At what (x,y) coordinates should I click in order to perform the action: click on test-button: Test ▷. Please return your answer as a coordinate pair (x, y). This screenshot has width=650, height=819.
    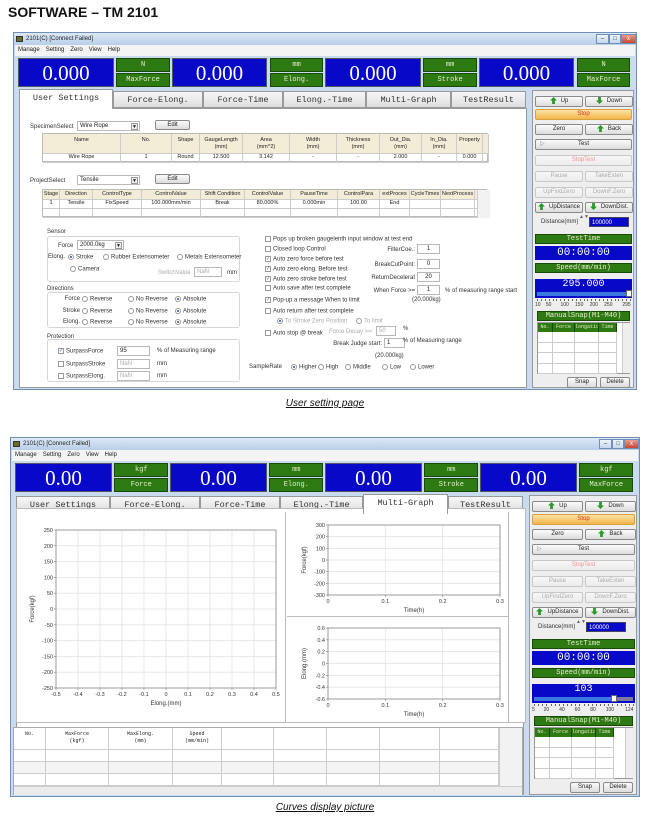
    Looking at the image, I should click on (583, 144).